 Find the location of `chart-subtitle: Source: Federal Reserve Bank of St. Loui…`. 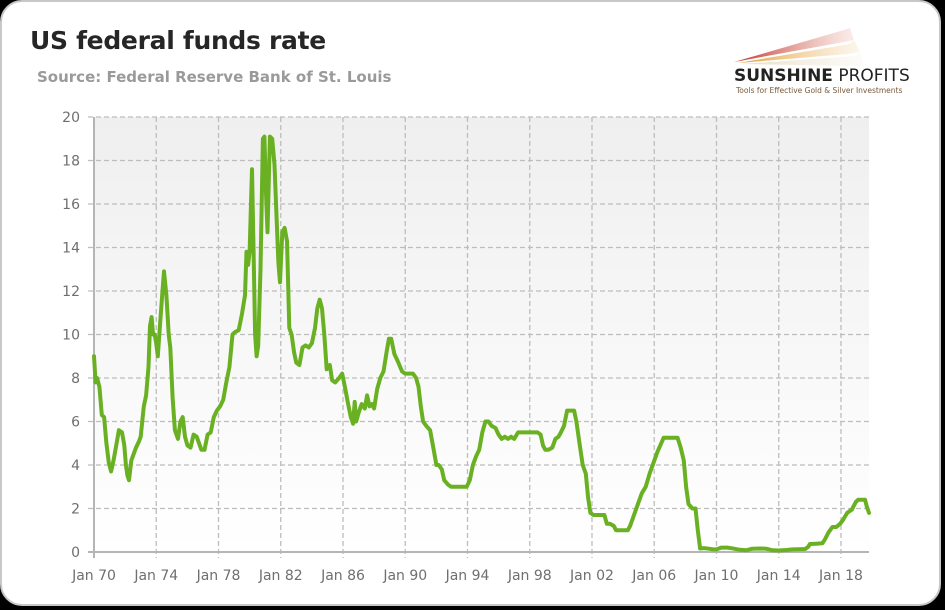

chart-subtitle: Source: Federal Reserve Bank of St. Loui… is located at coordinates (214, 77).